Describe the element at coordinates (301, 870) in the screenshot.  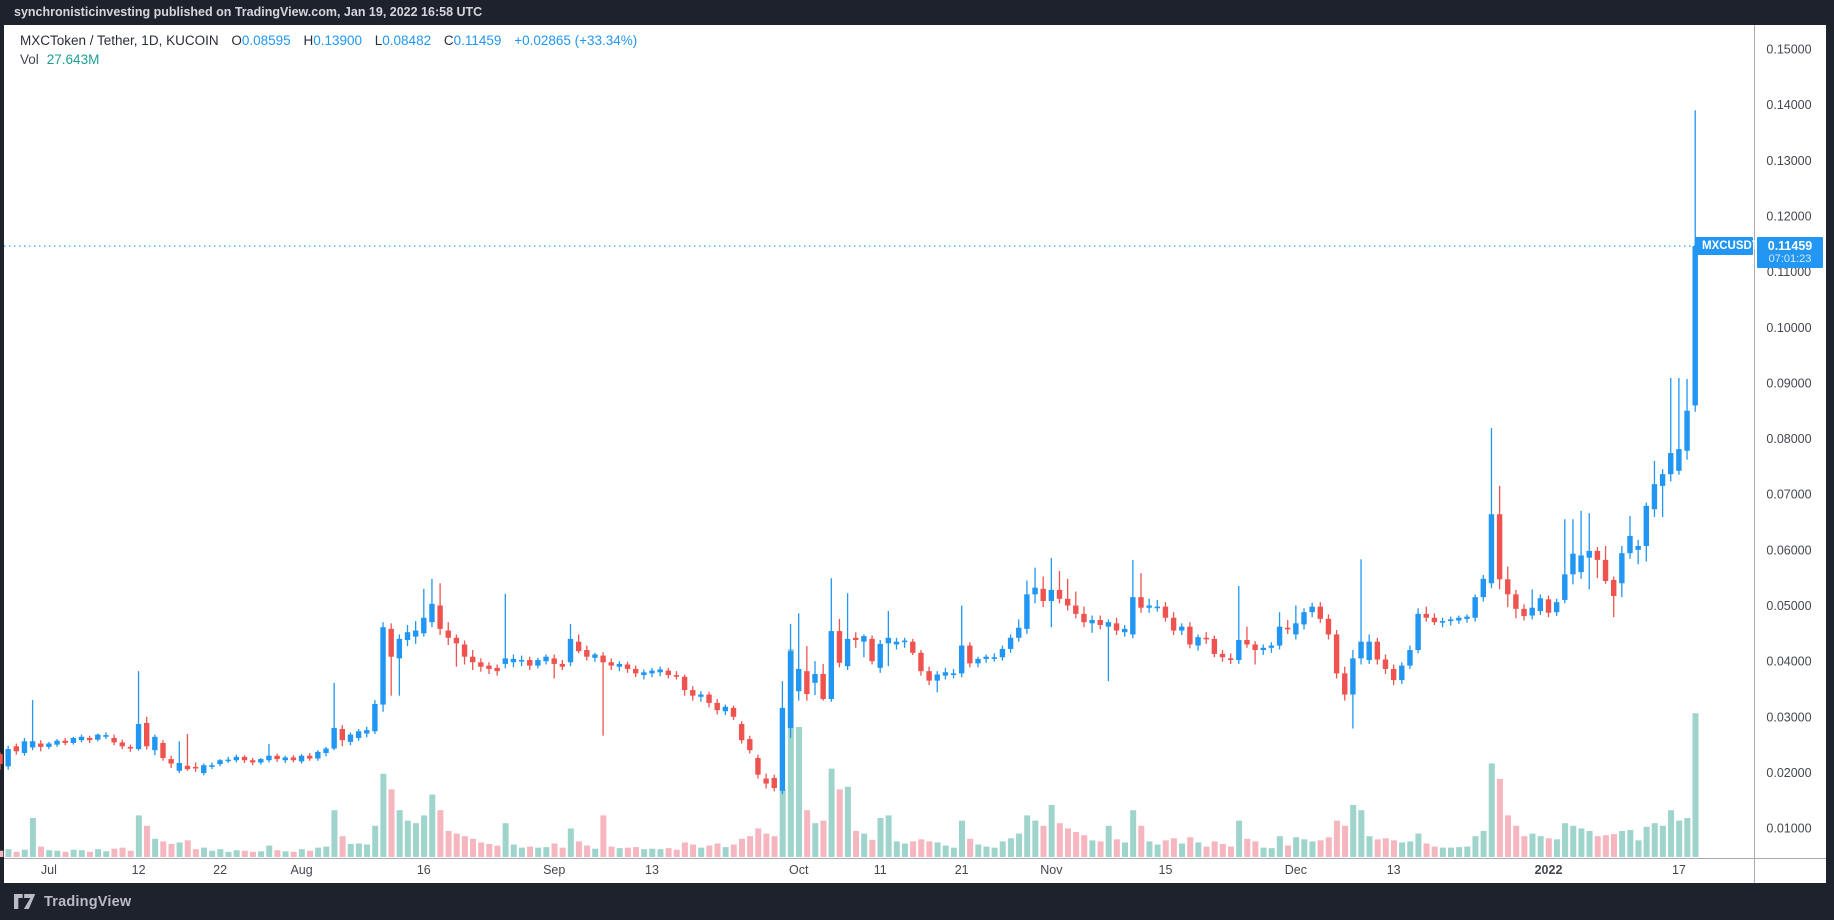
I see `svg-text: Aug` at that location.